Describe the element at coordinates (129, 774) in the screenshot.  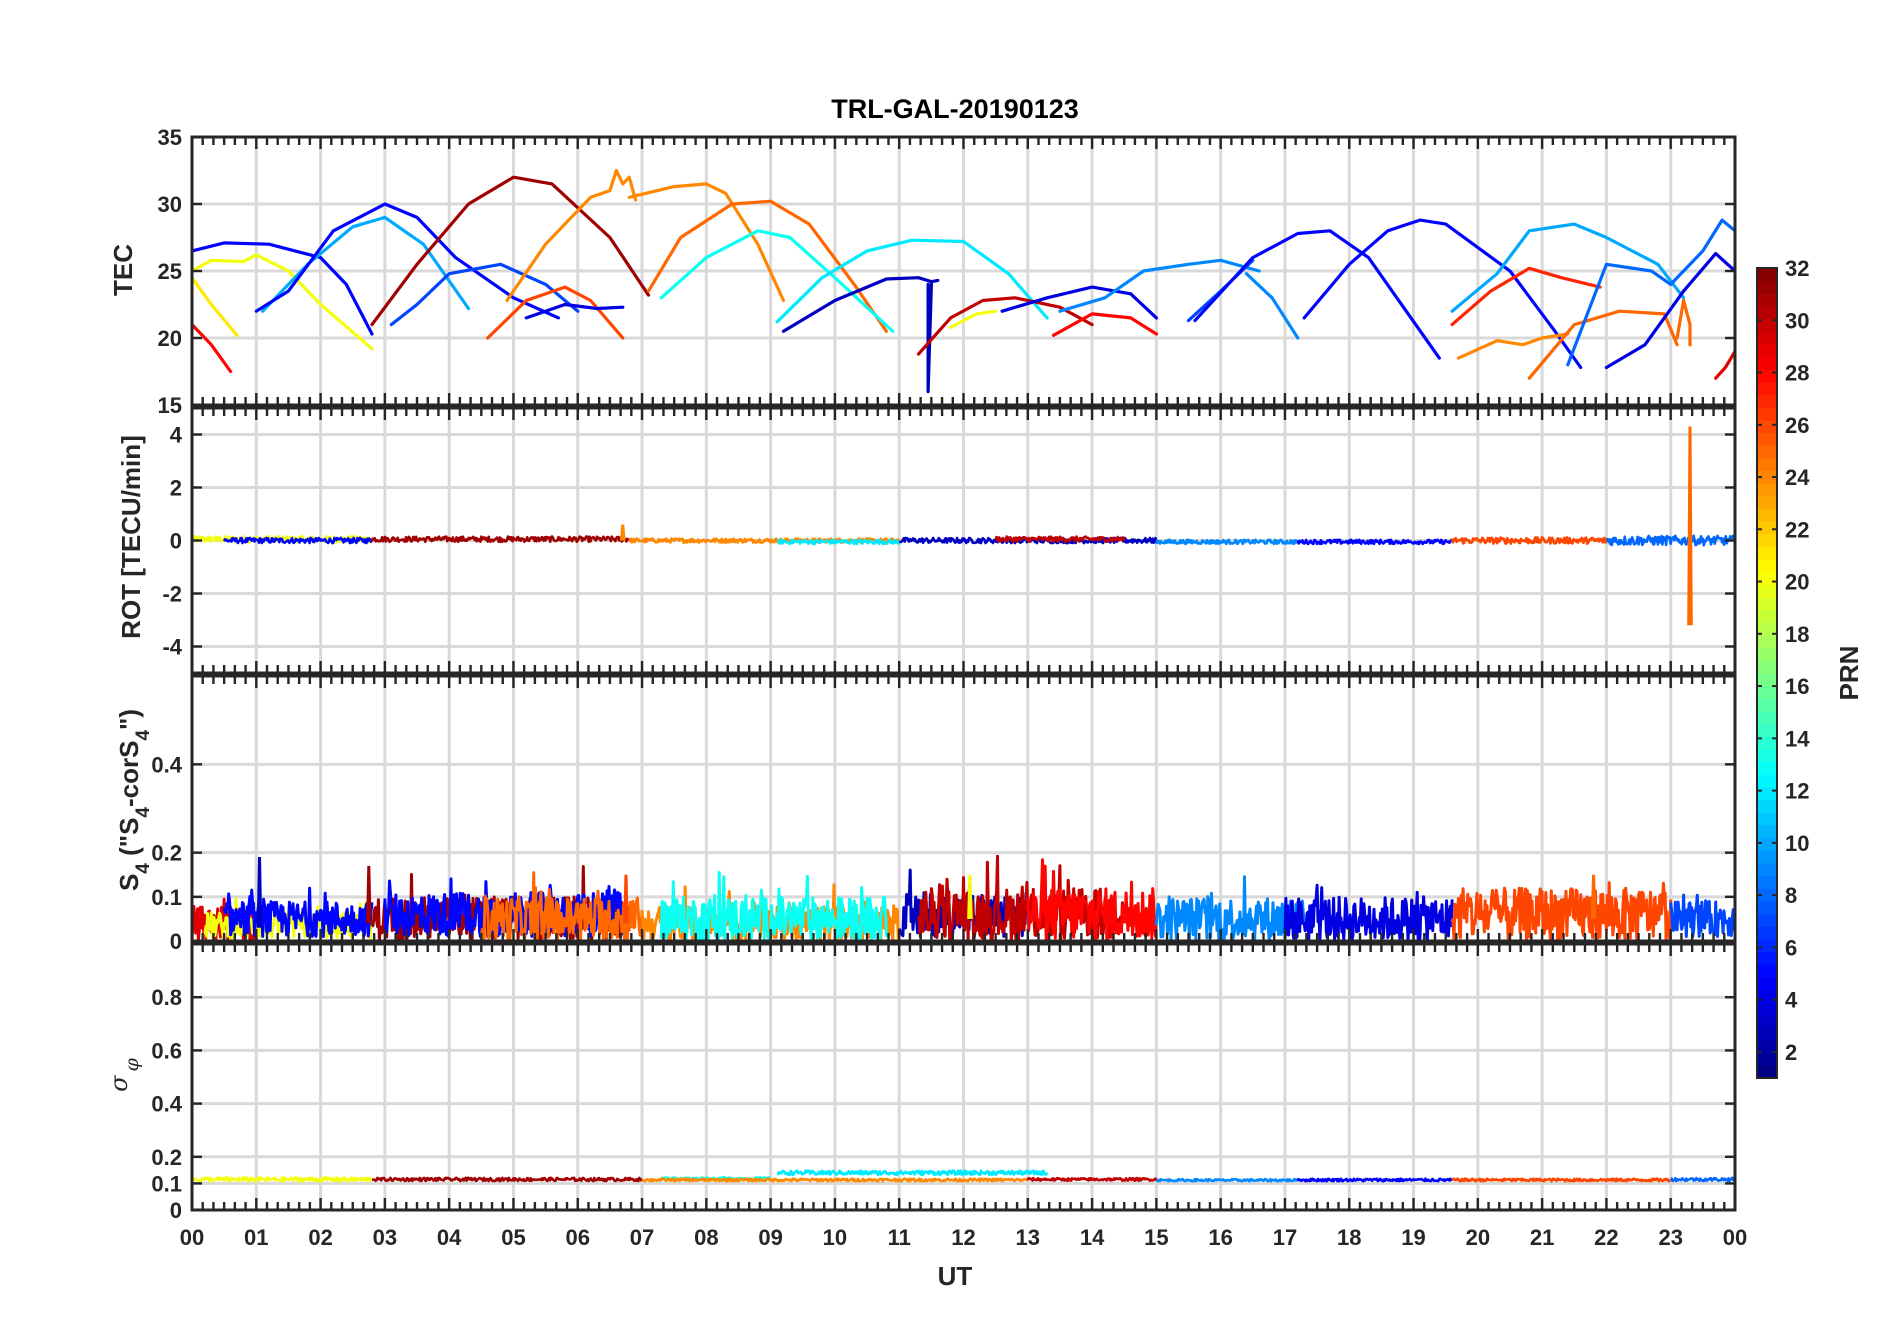
I see `s4-ylabel-mid2: -corS` at that location.